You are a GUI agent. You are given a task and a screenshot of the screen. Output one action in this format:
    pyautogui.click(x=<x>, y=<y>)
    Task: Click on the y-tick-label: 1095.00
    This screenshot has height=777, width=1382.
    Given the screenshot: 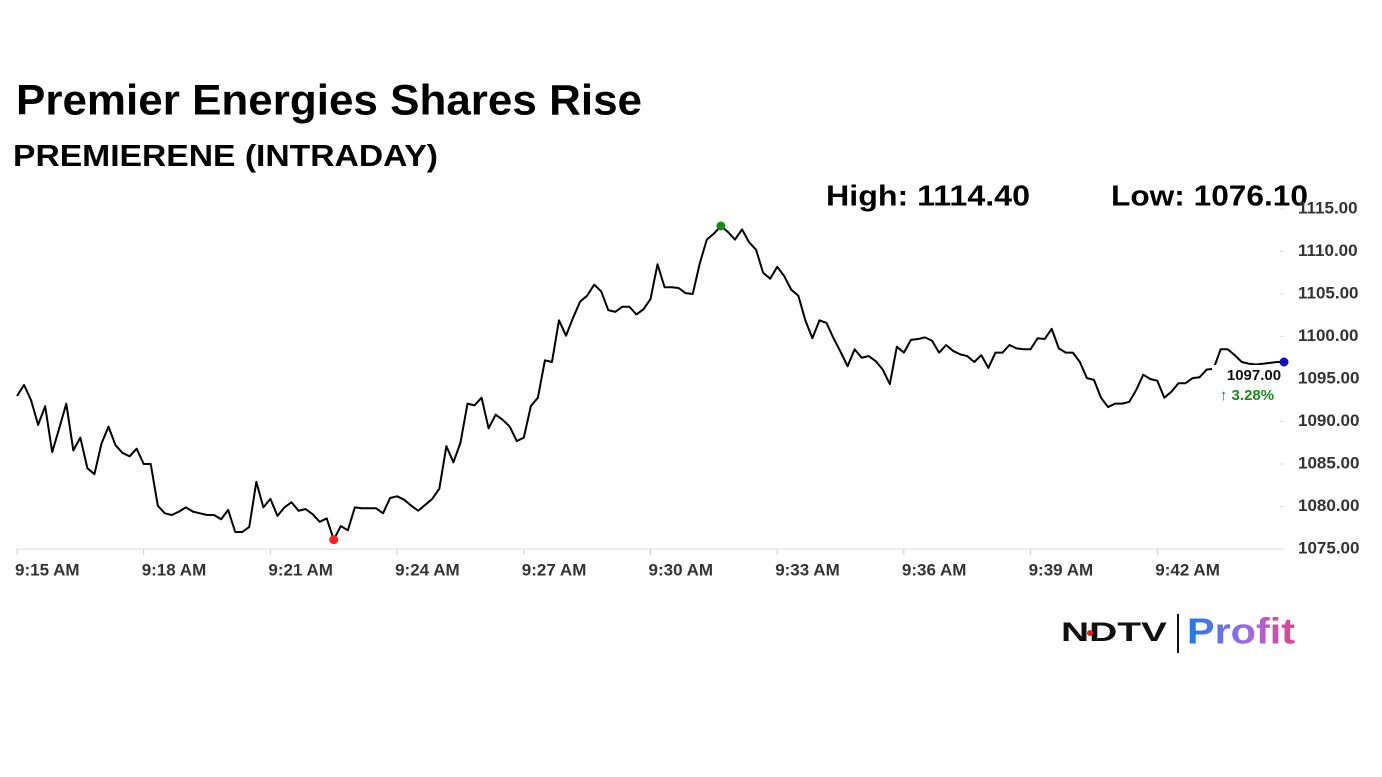 What is the action you would take?
    pyautogui.click(x=1328, y=377)
    